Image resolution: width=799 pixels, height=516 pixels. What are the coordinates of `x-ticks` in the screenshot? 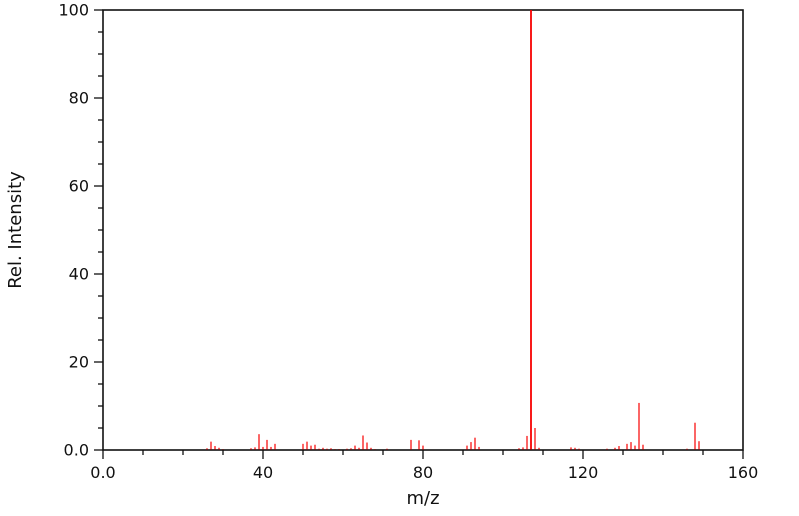 It's located at (423, 454).